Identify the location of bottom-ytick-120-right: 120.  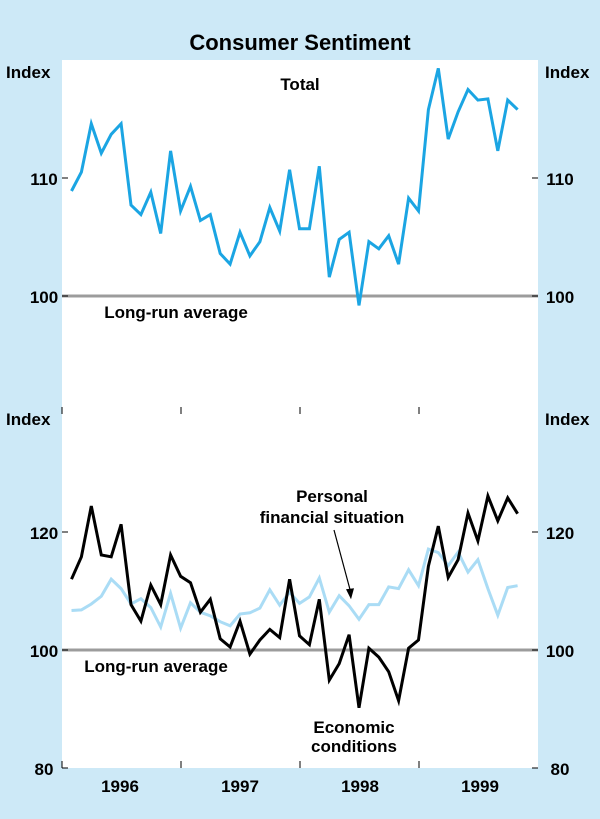
(560, 533).